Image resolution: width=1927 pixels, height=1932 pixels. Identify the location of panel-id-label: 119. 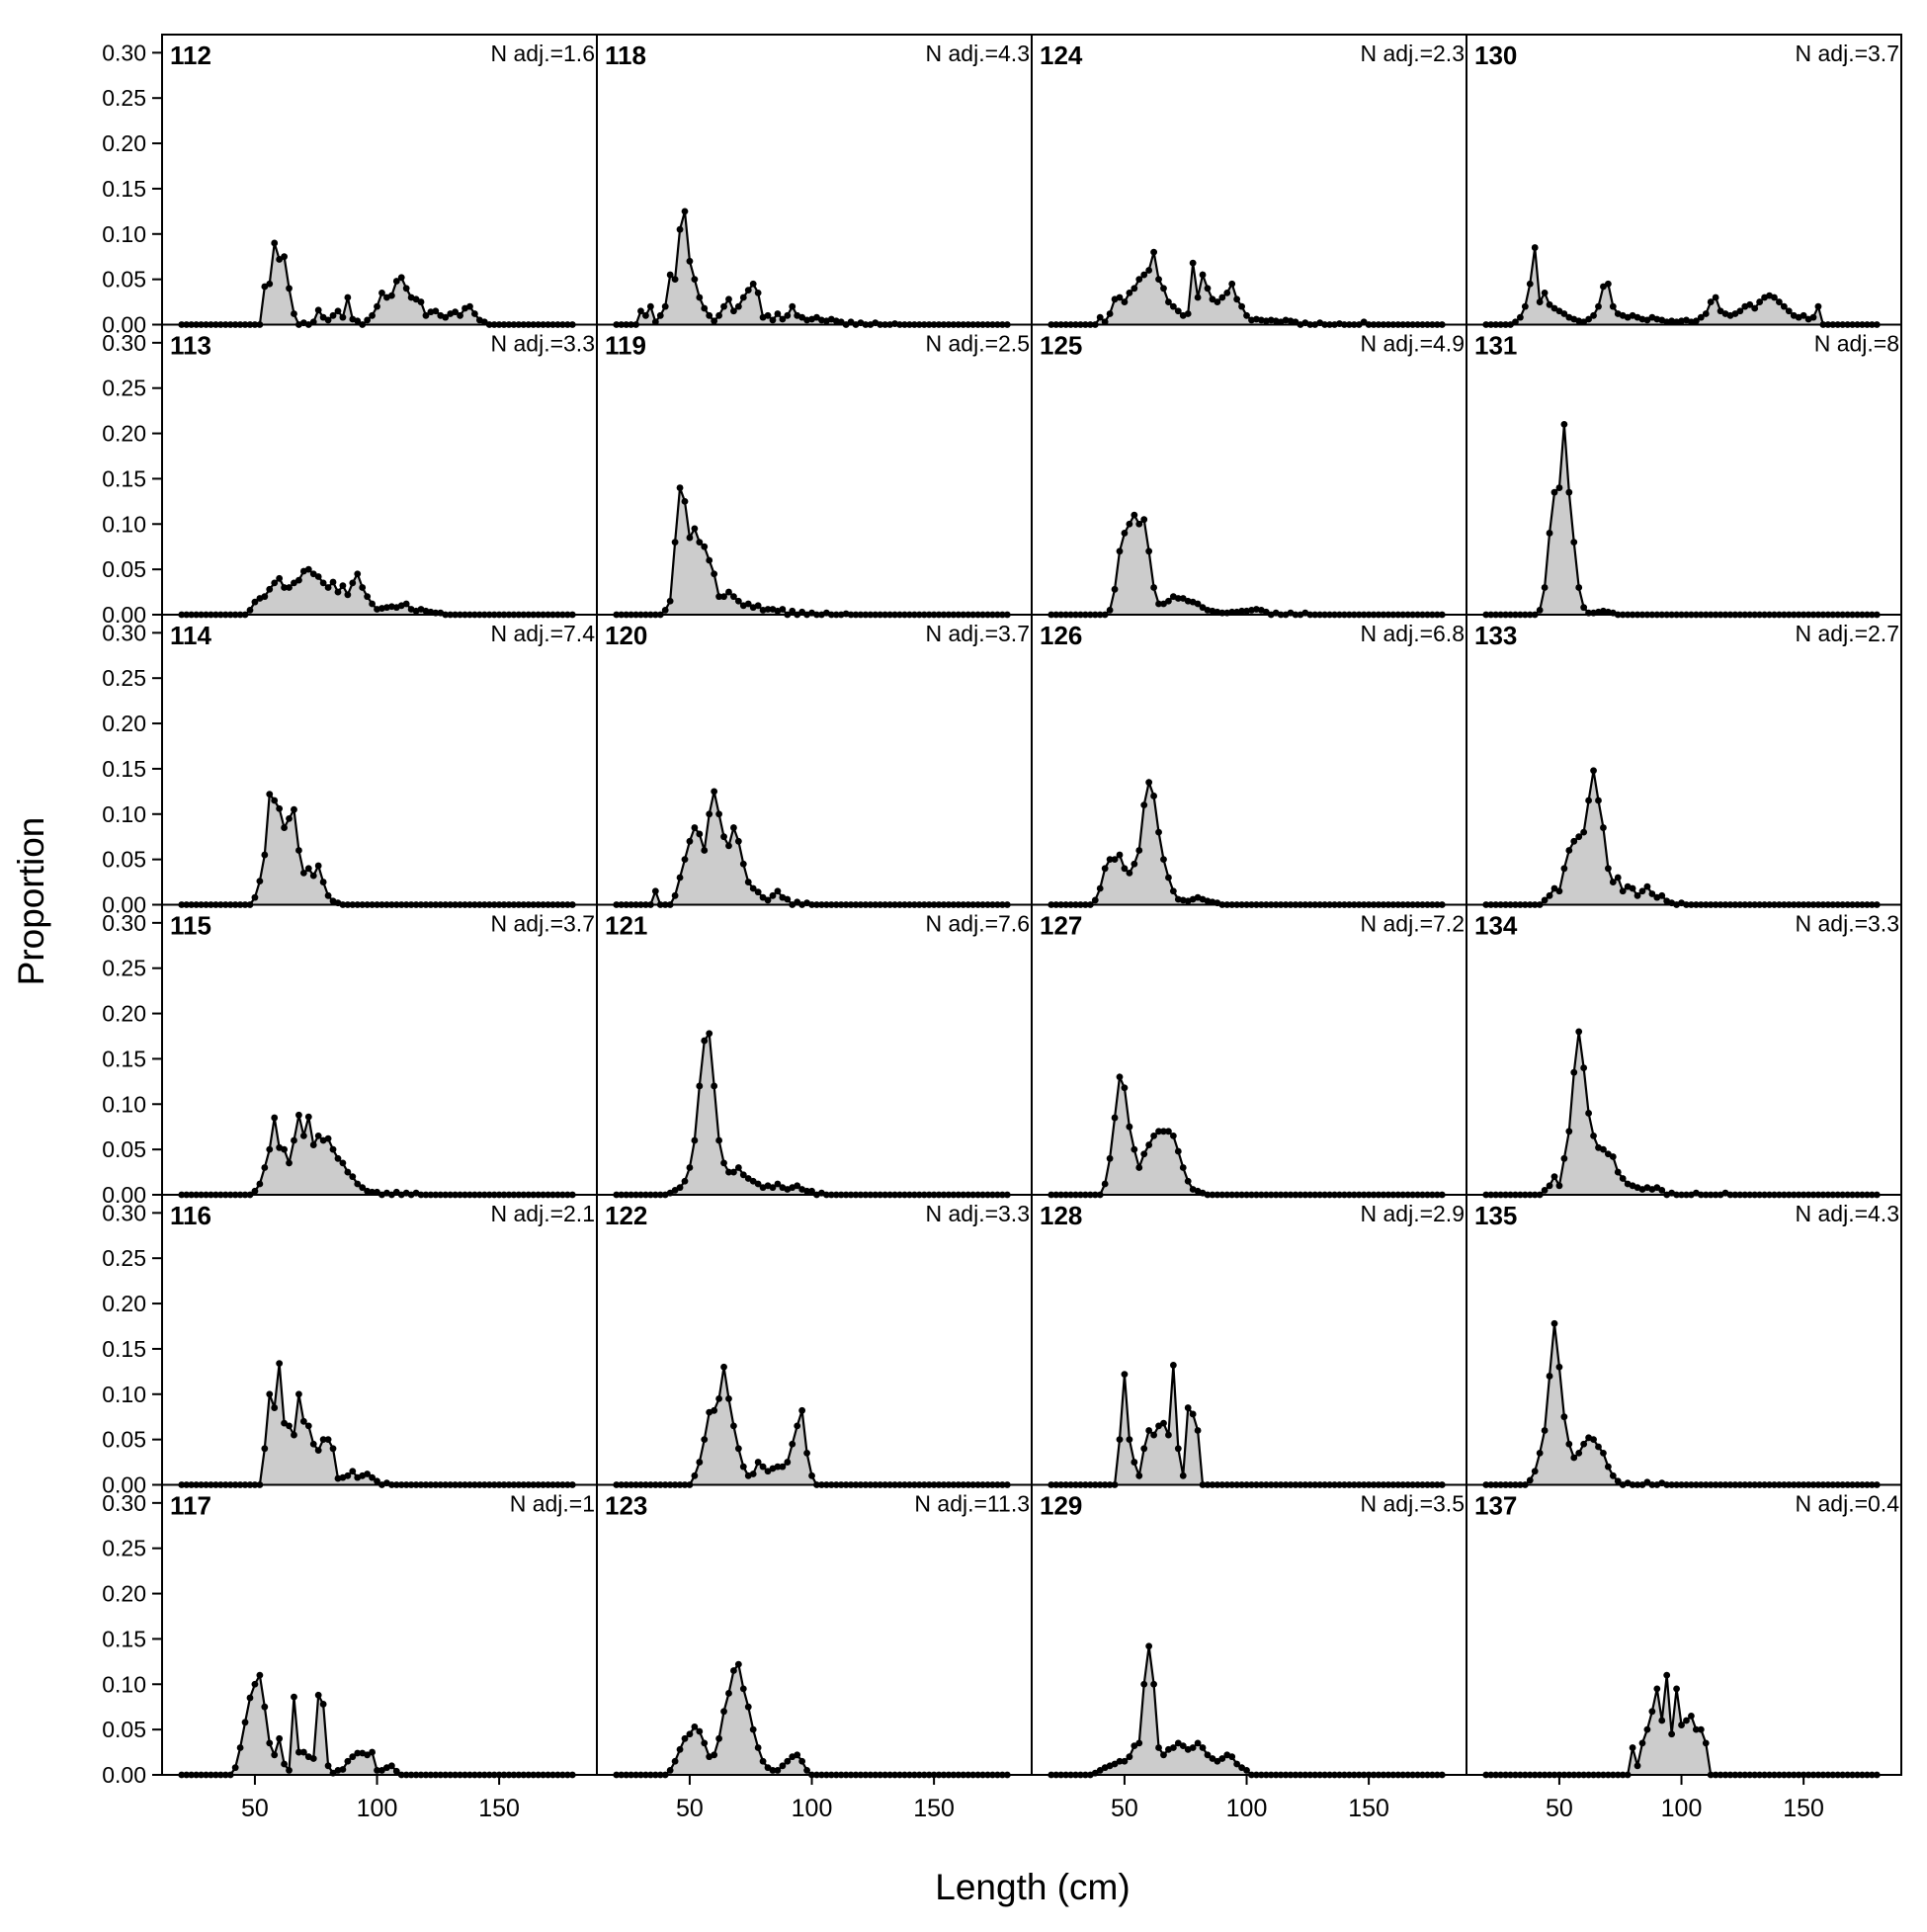
(626, 346).